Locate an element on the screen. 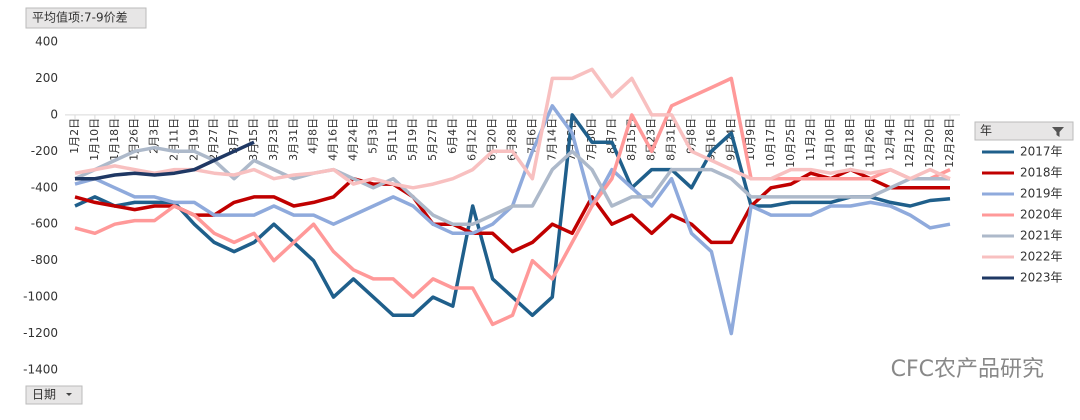 This screenshot has height=420, width=1080. legend-label: 2020年 is located at coordinates (1041, 215).